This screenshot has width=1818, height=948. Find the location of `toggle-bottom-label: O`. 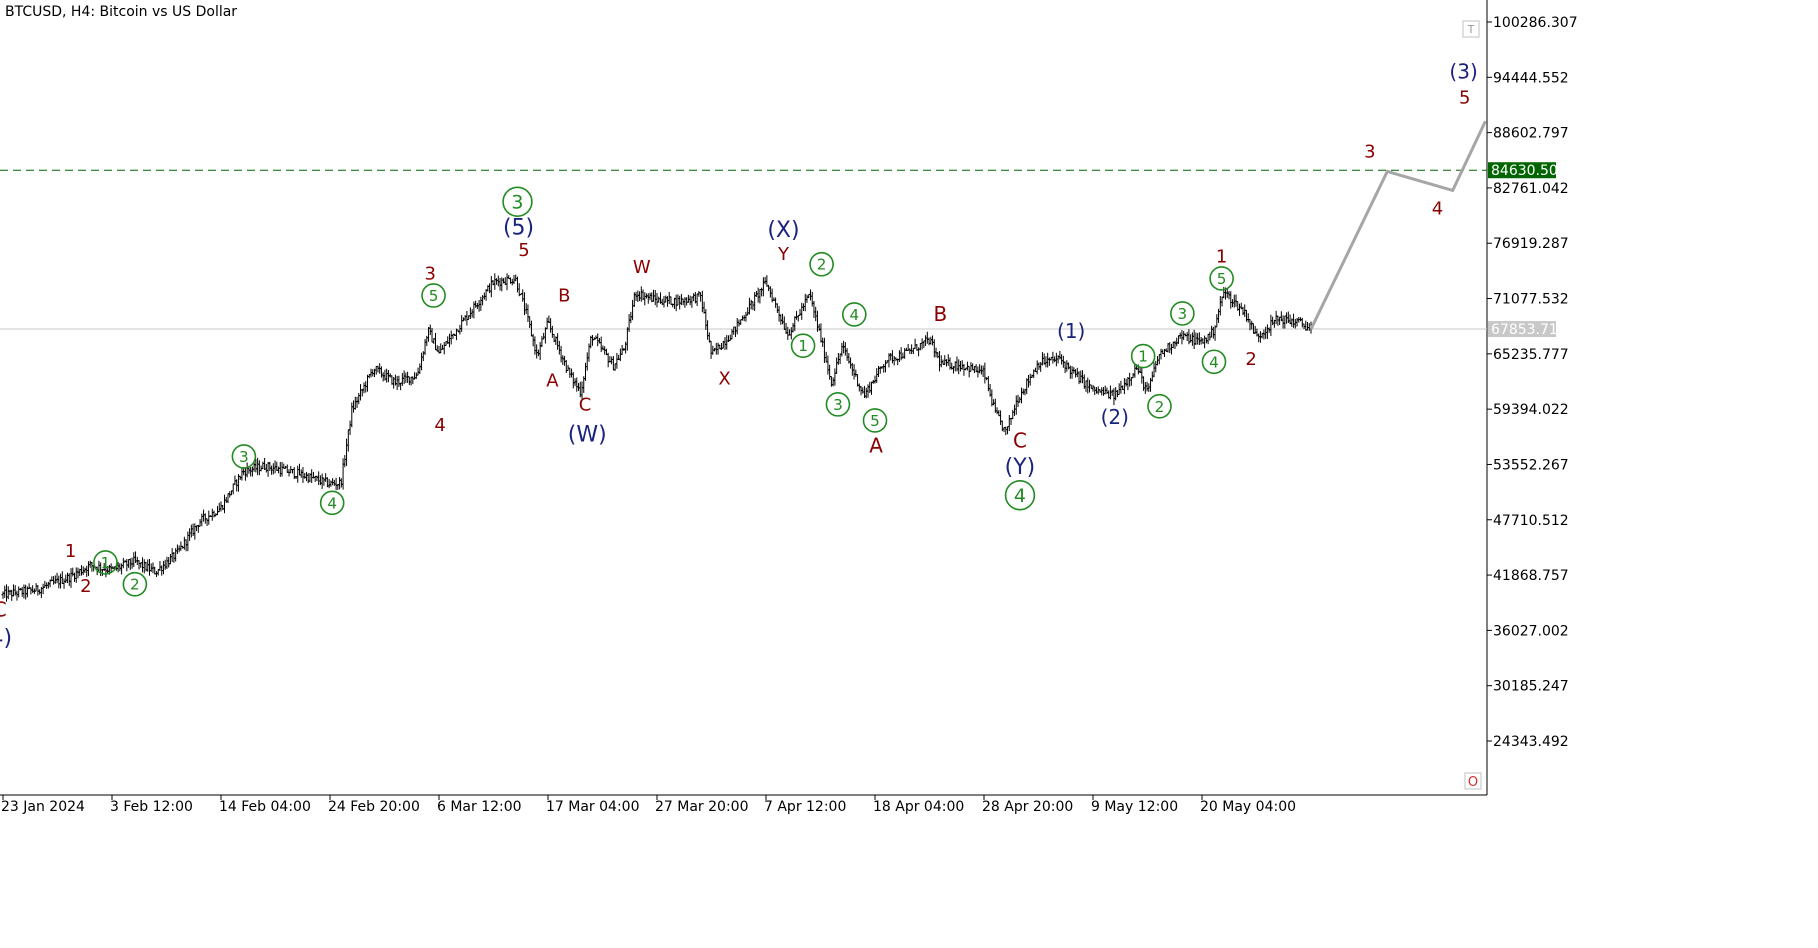

toggle-bottom-label: O is located at coordinates (1473, 782).